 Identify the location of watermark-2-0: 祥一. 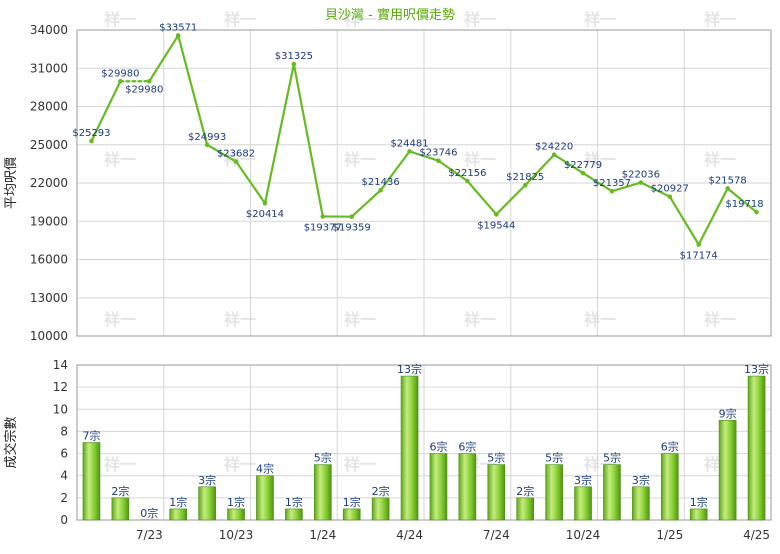
(120, 319).